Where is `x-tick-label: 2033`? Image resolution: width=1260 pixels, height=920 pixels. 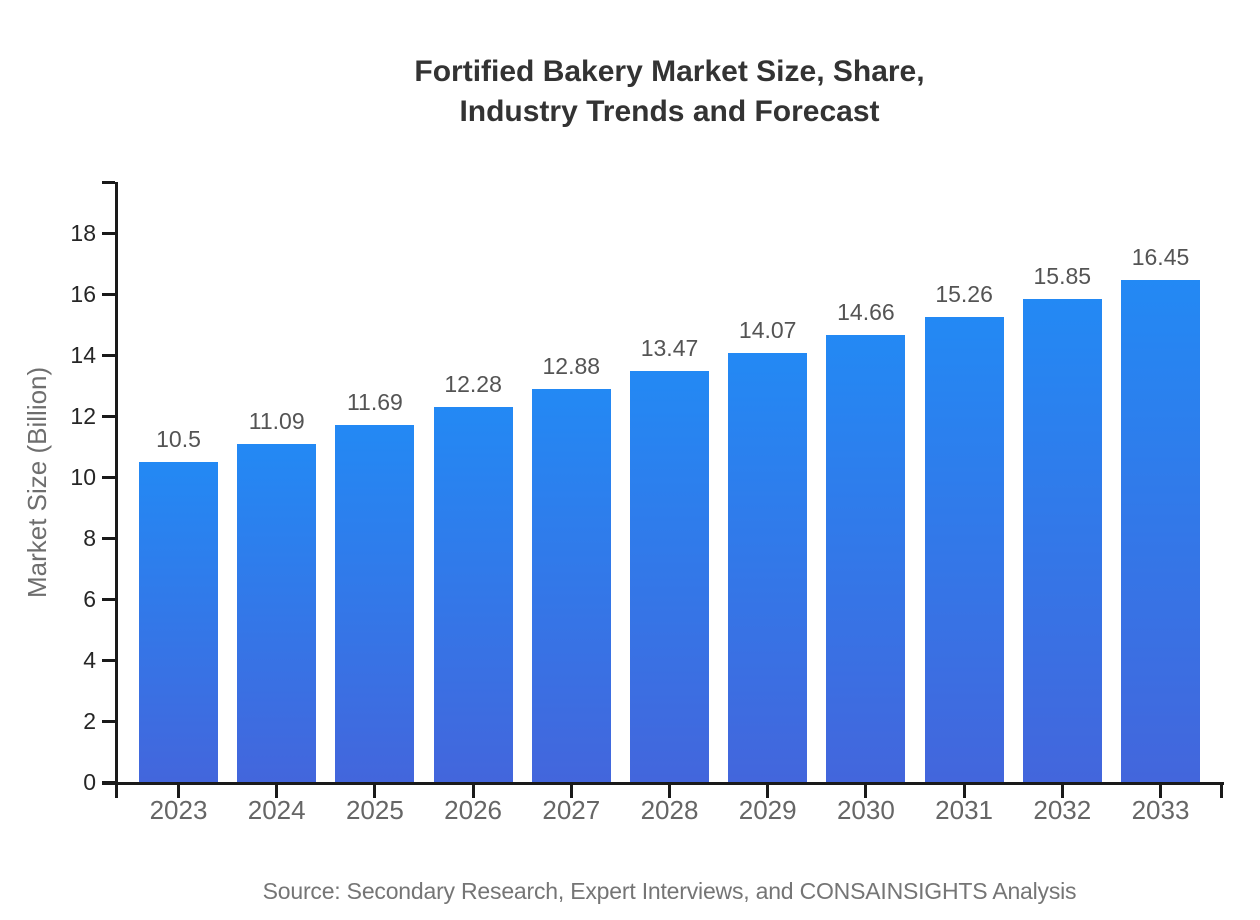 x-tick-label: 2033 is located at coordinates (1160, 810).